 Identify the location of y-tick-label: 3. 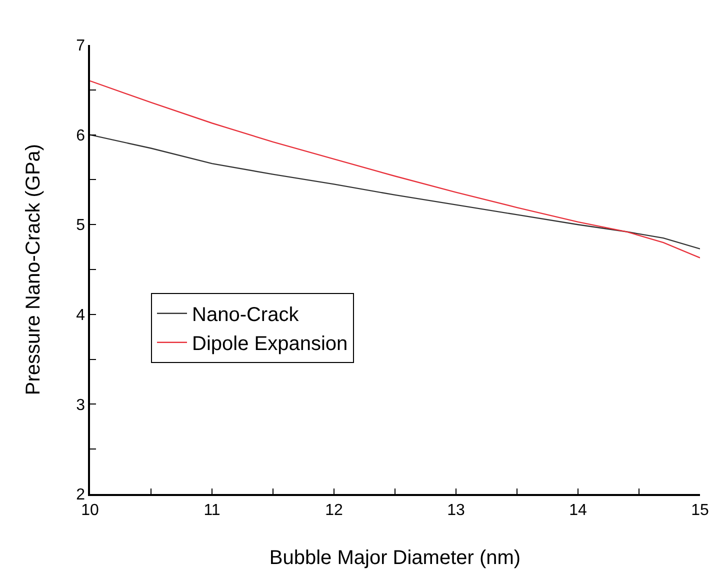
(81, 405).